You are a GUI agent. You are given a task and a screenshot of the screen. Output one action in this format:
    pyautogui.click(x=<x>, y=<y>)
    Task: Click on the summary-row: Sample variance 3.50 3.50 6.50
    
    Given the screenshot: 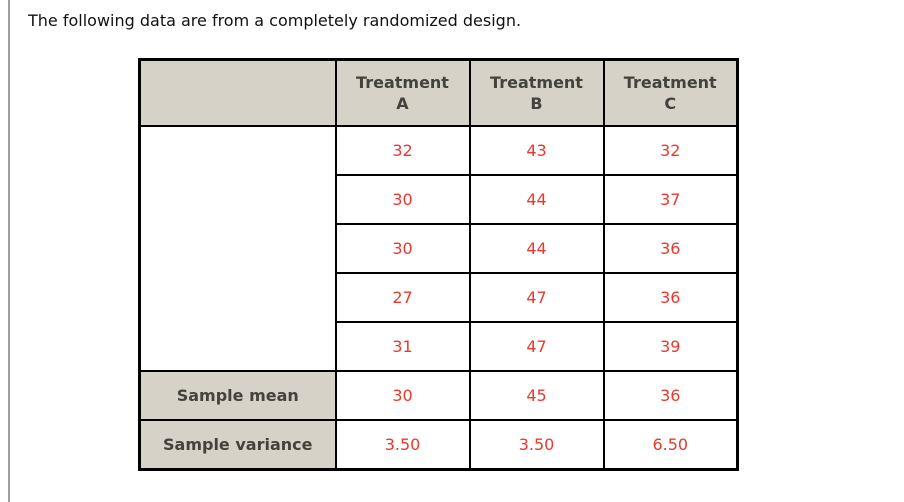 What is the action you would take?
    pyautogui.click(x=438, y=445)
    